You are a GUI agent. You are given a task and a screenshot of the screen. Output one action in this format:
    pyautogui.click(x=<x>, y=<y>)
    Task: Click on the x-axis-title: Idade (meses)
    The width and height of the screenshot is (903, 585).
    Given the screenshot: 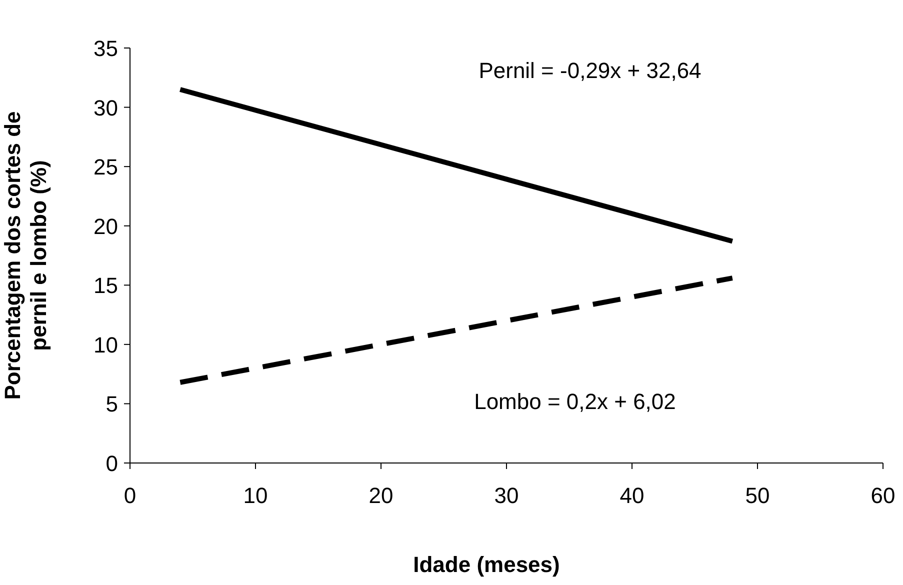 What is the action you would take?
    pyautogui.click(x=486, y=564)
    